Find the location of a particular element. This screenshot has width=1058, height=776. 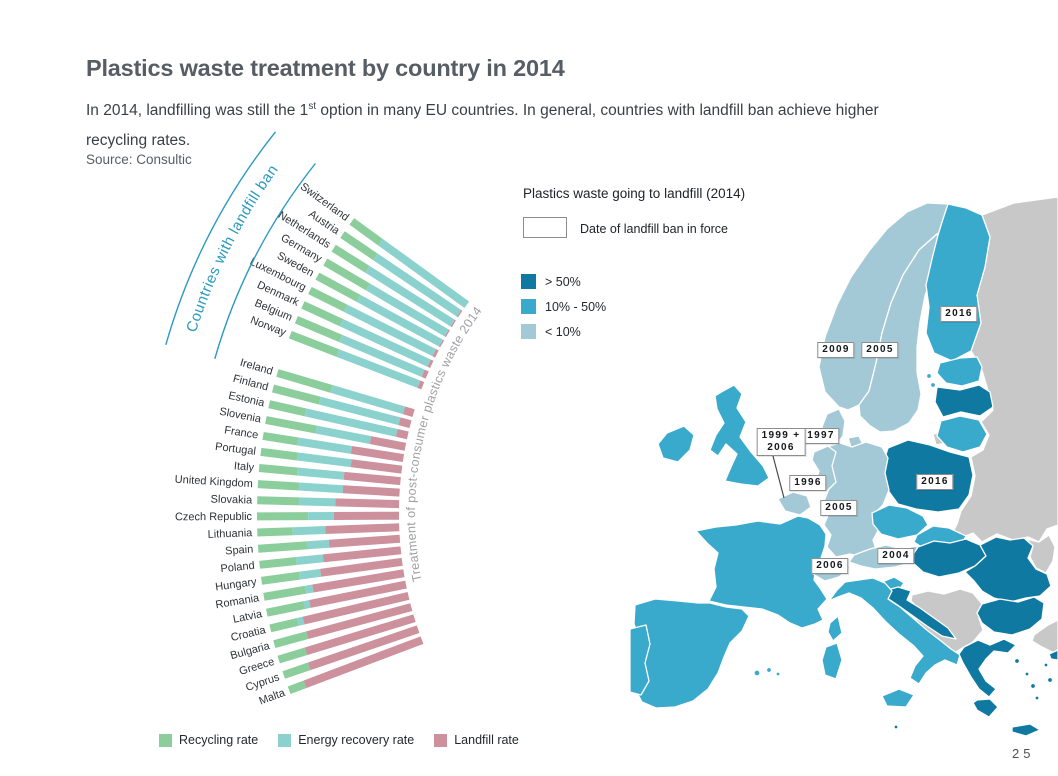

subtitle-line2: recycling rates. is located at coordinates (138, 140).